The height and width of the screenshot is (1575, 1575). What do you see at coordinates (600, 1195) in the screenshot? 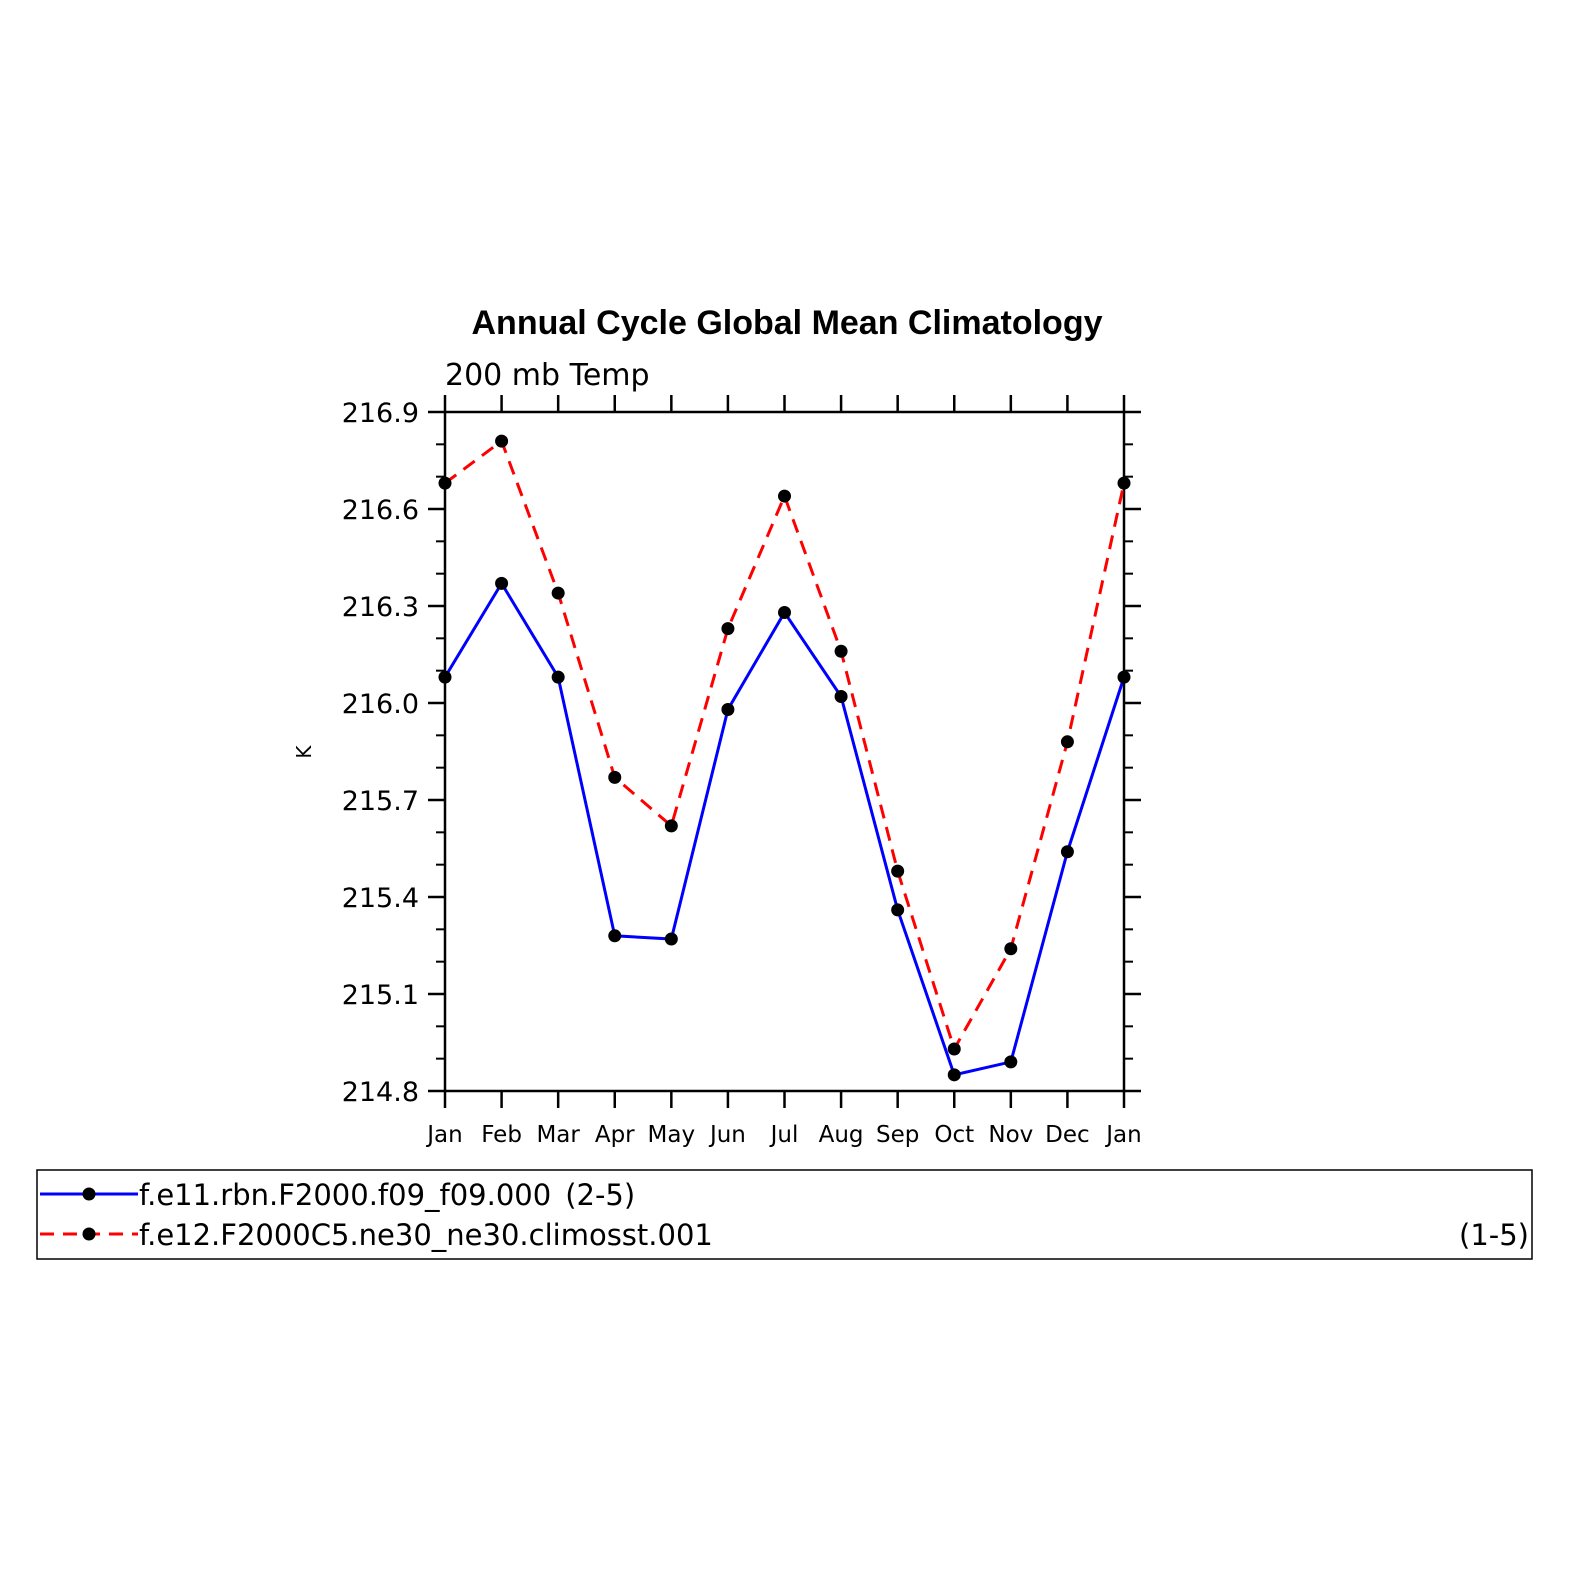
I see `legend-range: (2-5)` at bounding box center [600, 1195].